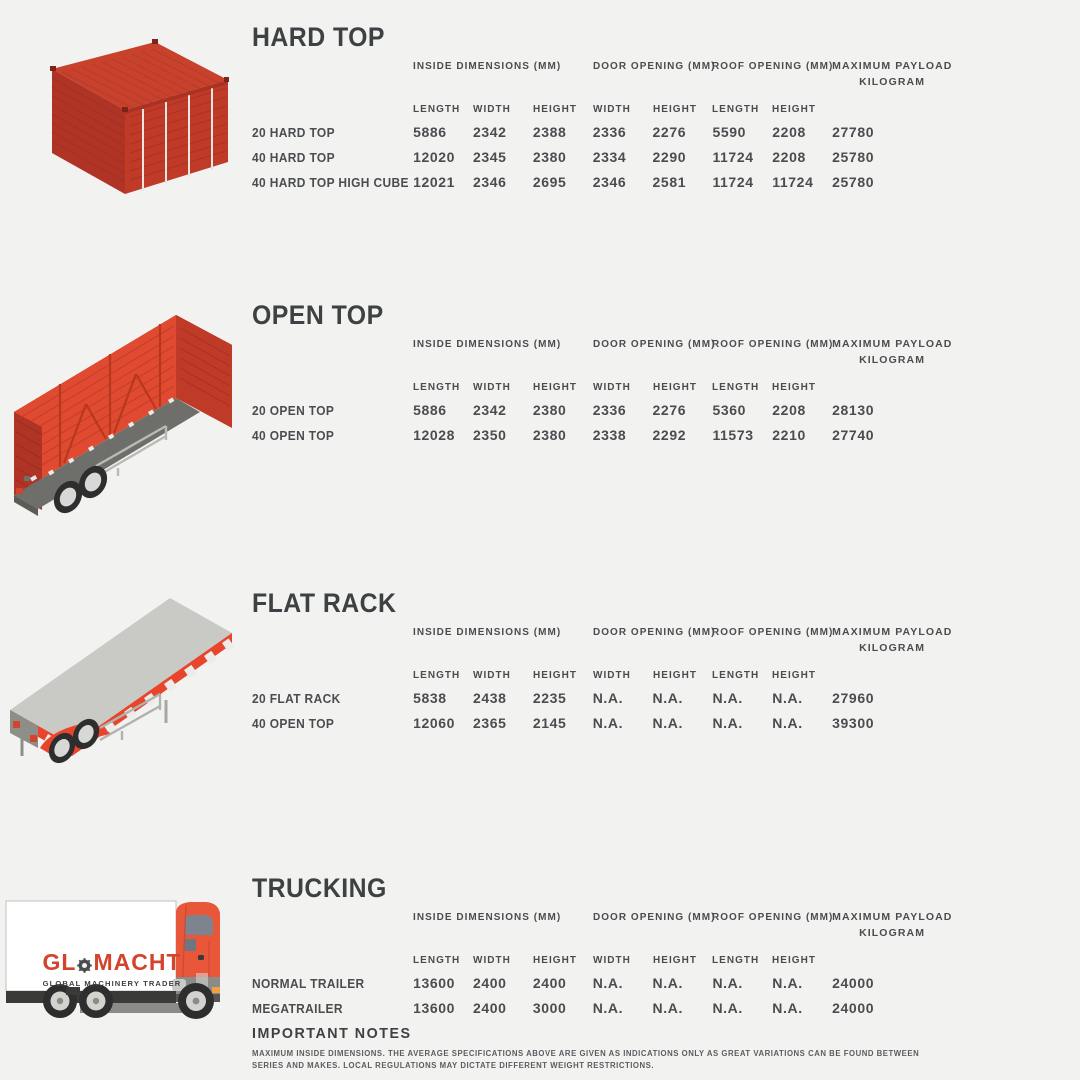 The image size is (1080, 1080). What do you see at coordinates (296, 698) in the screenshot?
I see `row-label: 20 FLAT RACK` at bounding box center [296, 698].